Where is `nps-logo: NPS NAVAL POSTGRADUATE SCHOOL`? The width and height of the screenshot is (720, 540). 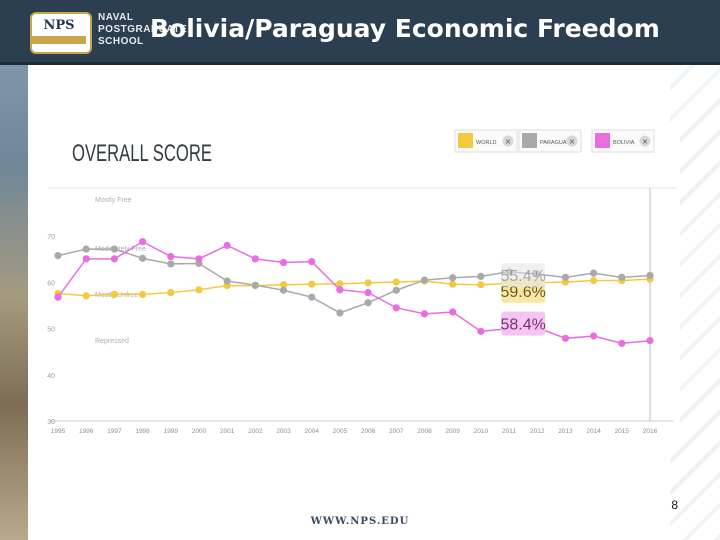 nps-logo: NPS NAVAL POSTGRADUATE SCHOOL is located at coordinates (108, 32).